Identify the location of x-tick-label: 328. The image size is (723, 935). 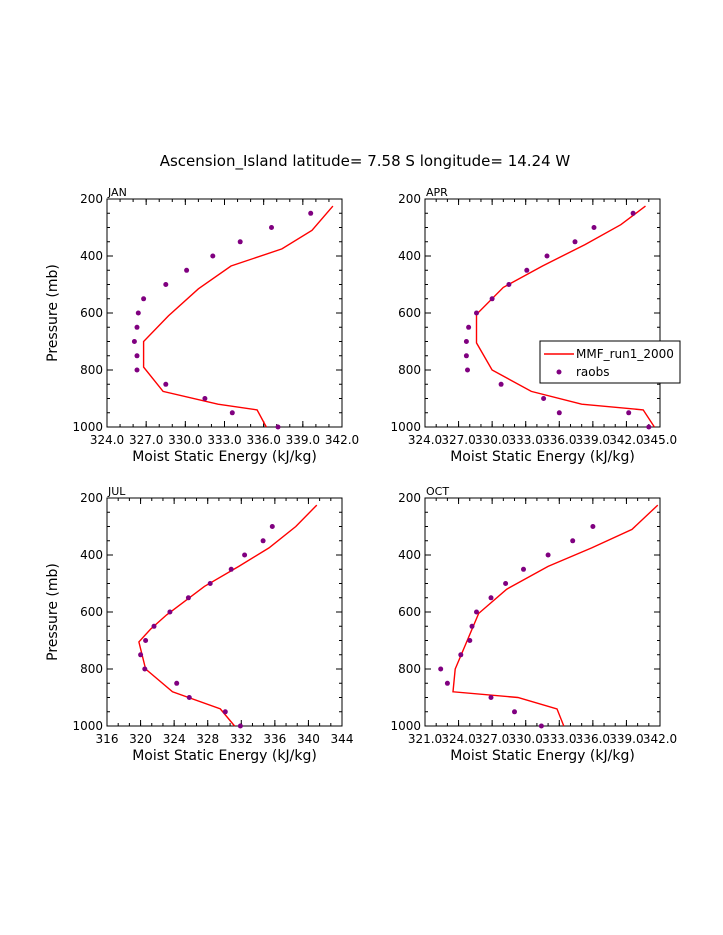
(207, 739).